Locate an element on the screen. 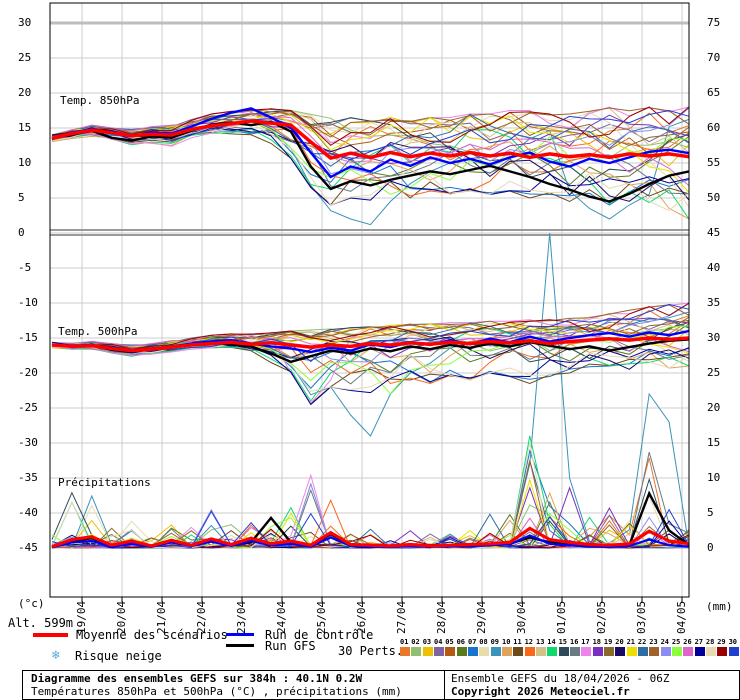 The width and height of the screenshot is (740, 700). right-axis-tick: 30 is located at coordinates (714, 337).